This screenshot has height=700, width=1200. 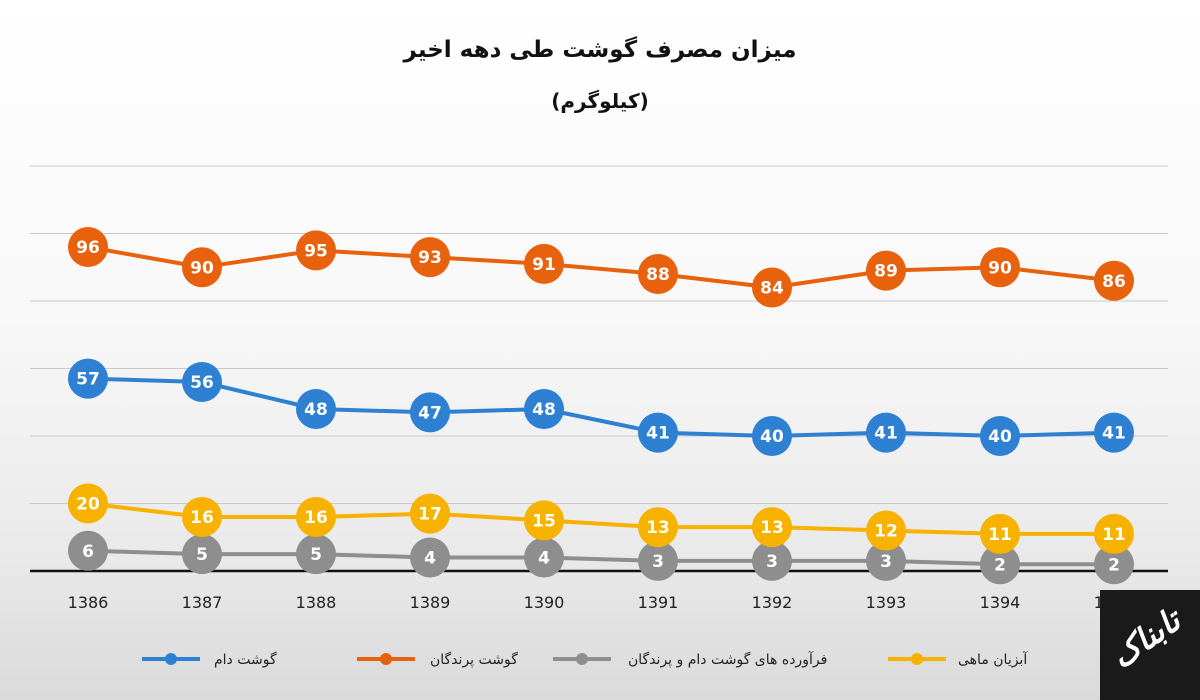 I want to click on series-1: 96 90 95 93 91 88 84 89 90 86, so click(x=601, y=267).